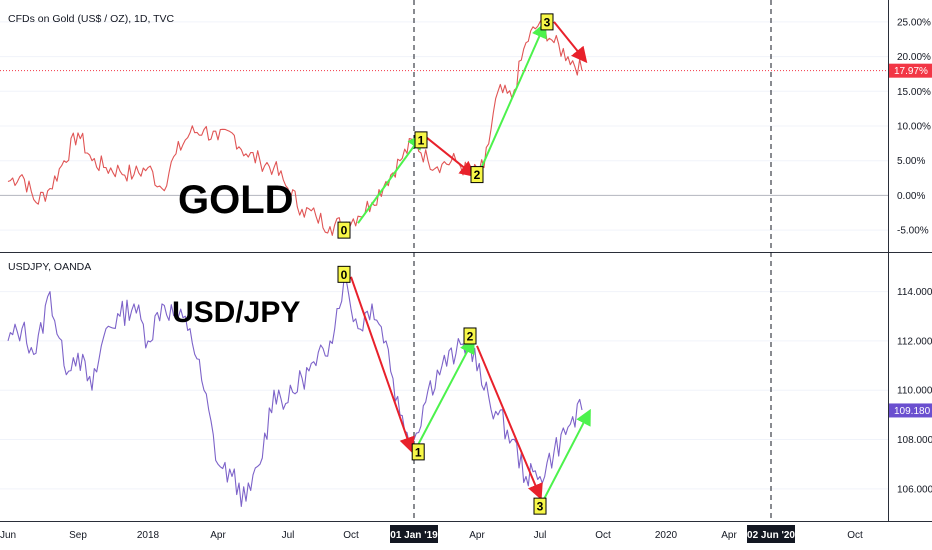 The height and width of the screenshot is (550, 932). What do you see at coordinates (666, 535) in the screenshot?
I see `x-tick-label: 2020` at bounding box center [666, 535].